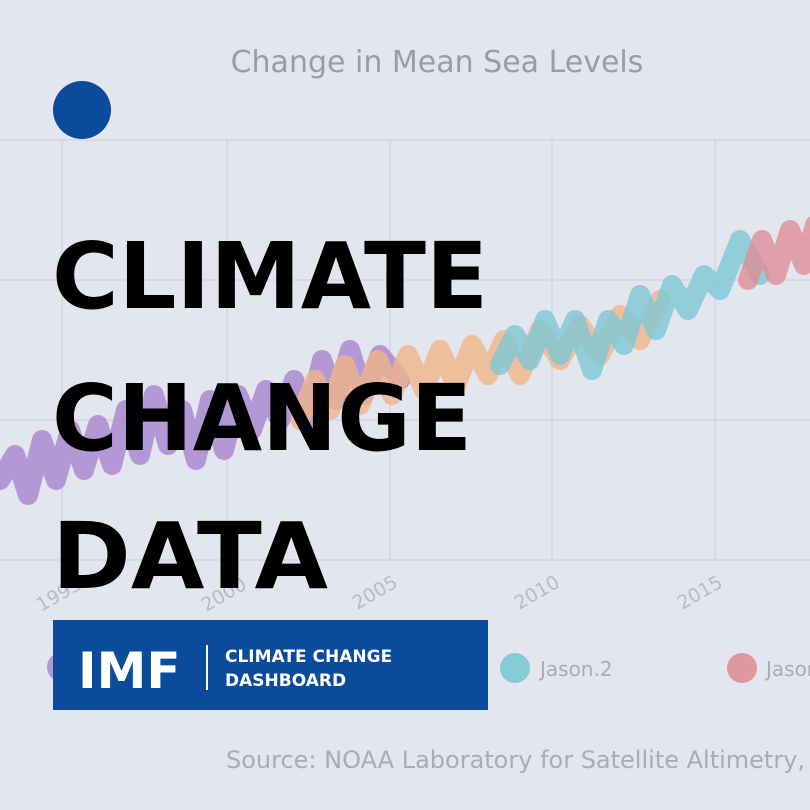 The height and width of the screenshot is (810, 810). I want to click on logo: IMF CLIMATE CHANGE DASHBOARD, so click(270, 665).